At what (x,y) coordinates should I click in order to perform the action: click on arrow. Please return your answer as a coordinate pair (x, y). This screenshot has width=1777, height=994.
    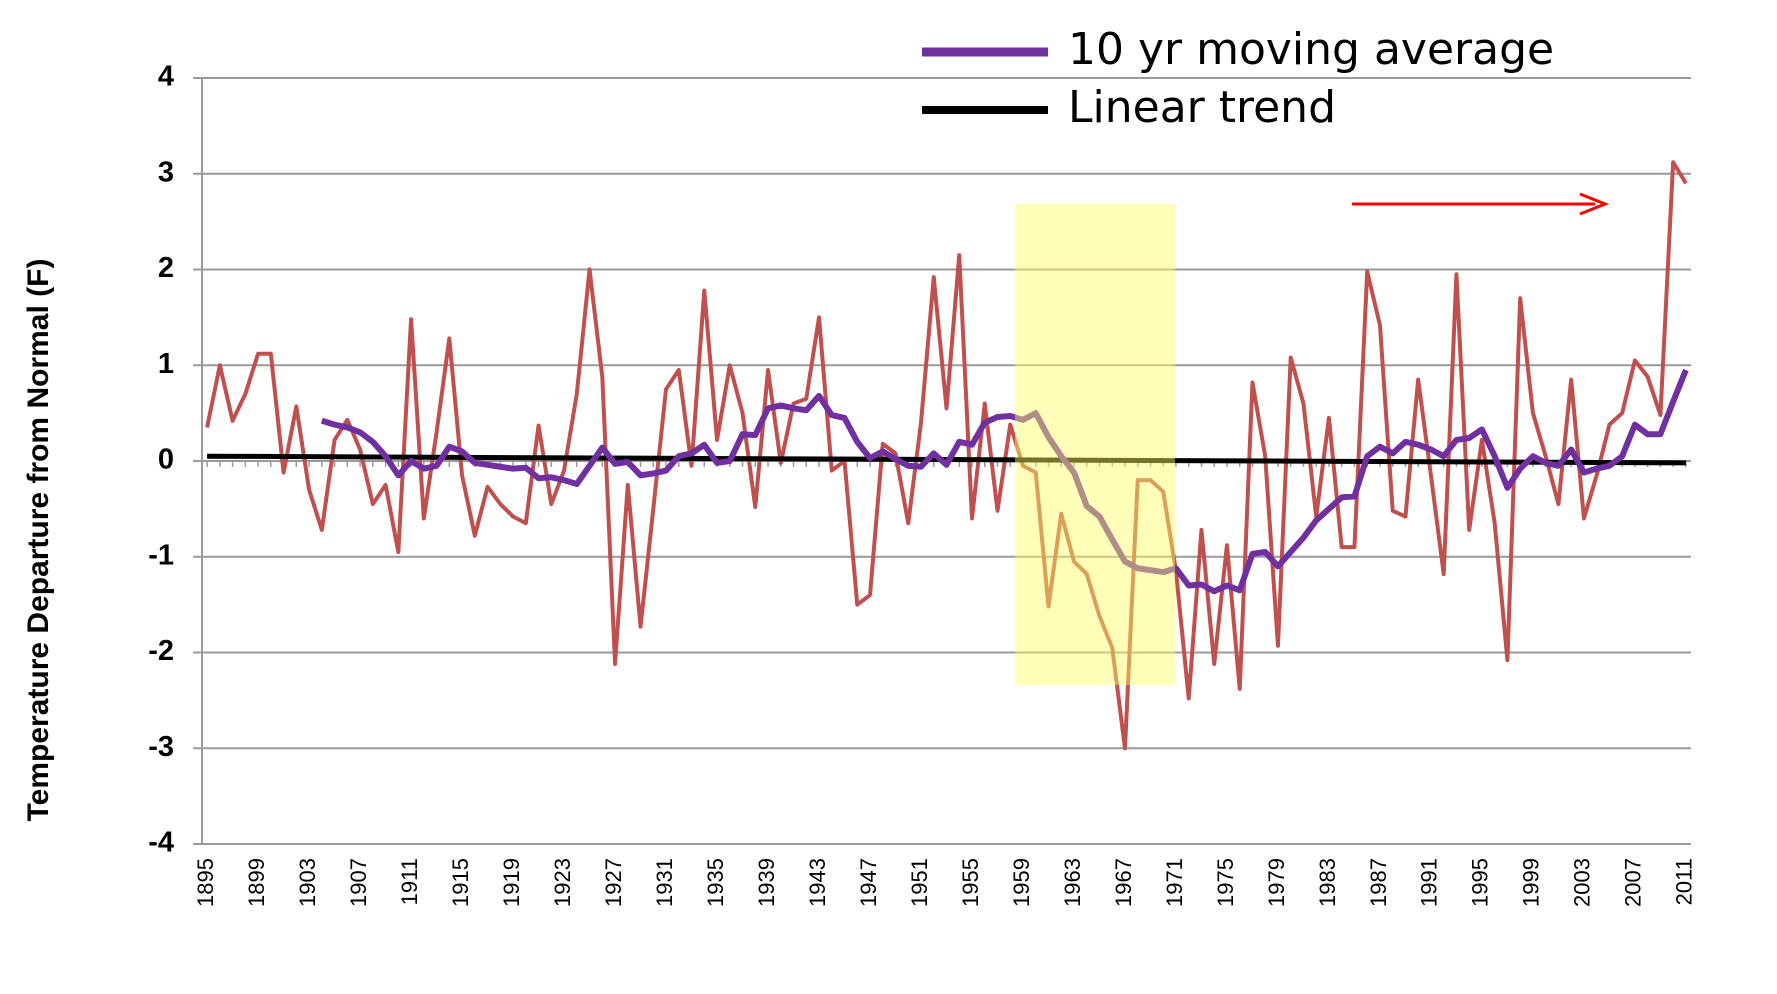
    Looking at the image, I should click on (1481, 204).